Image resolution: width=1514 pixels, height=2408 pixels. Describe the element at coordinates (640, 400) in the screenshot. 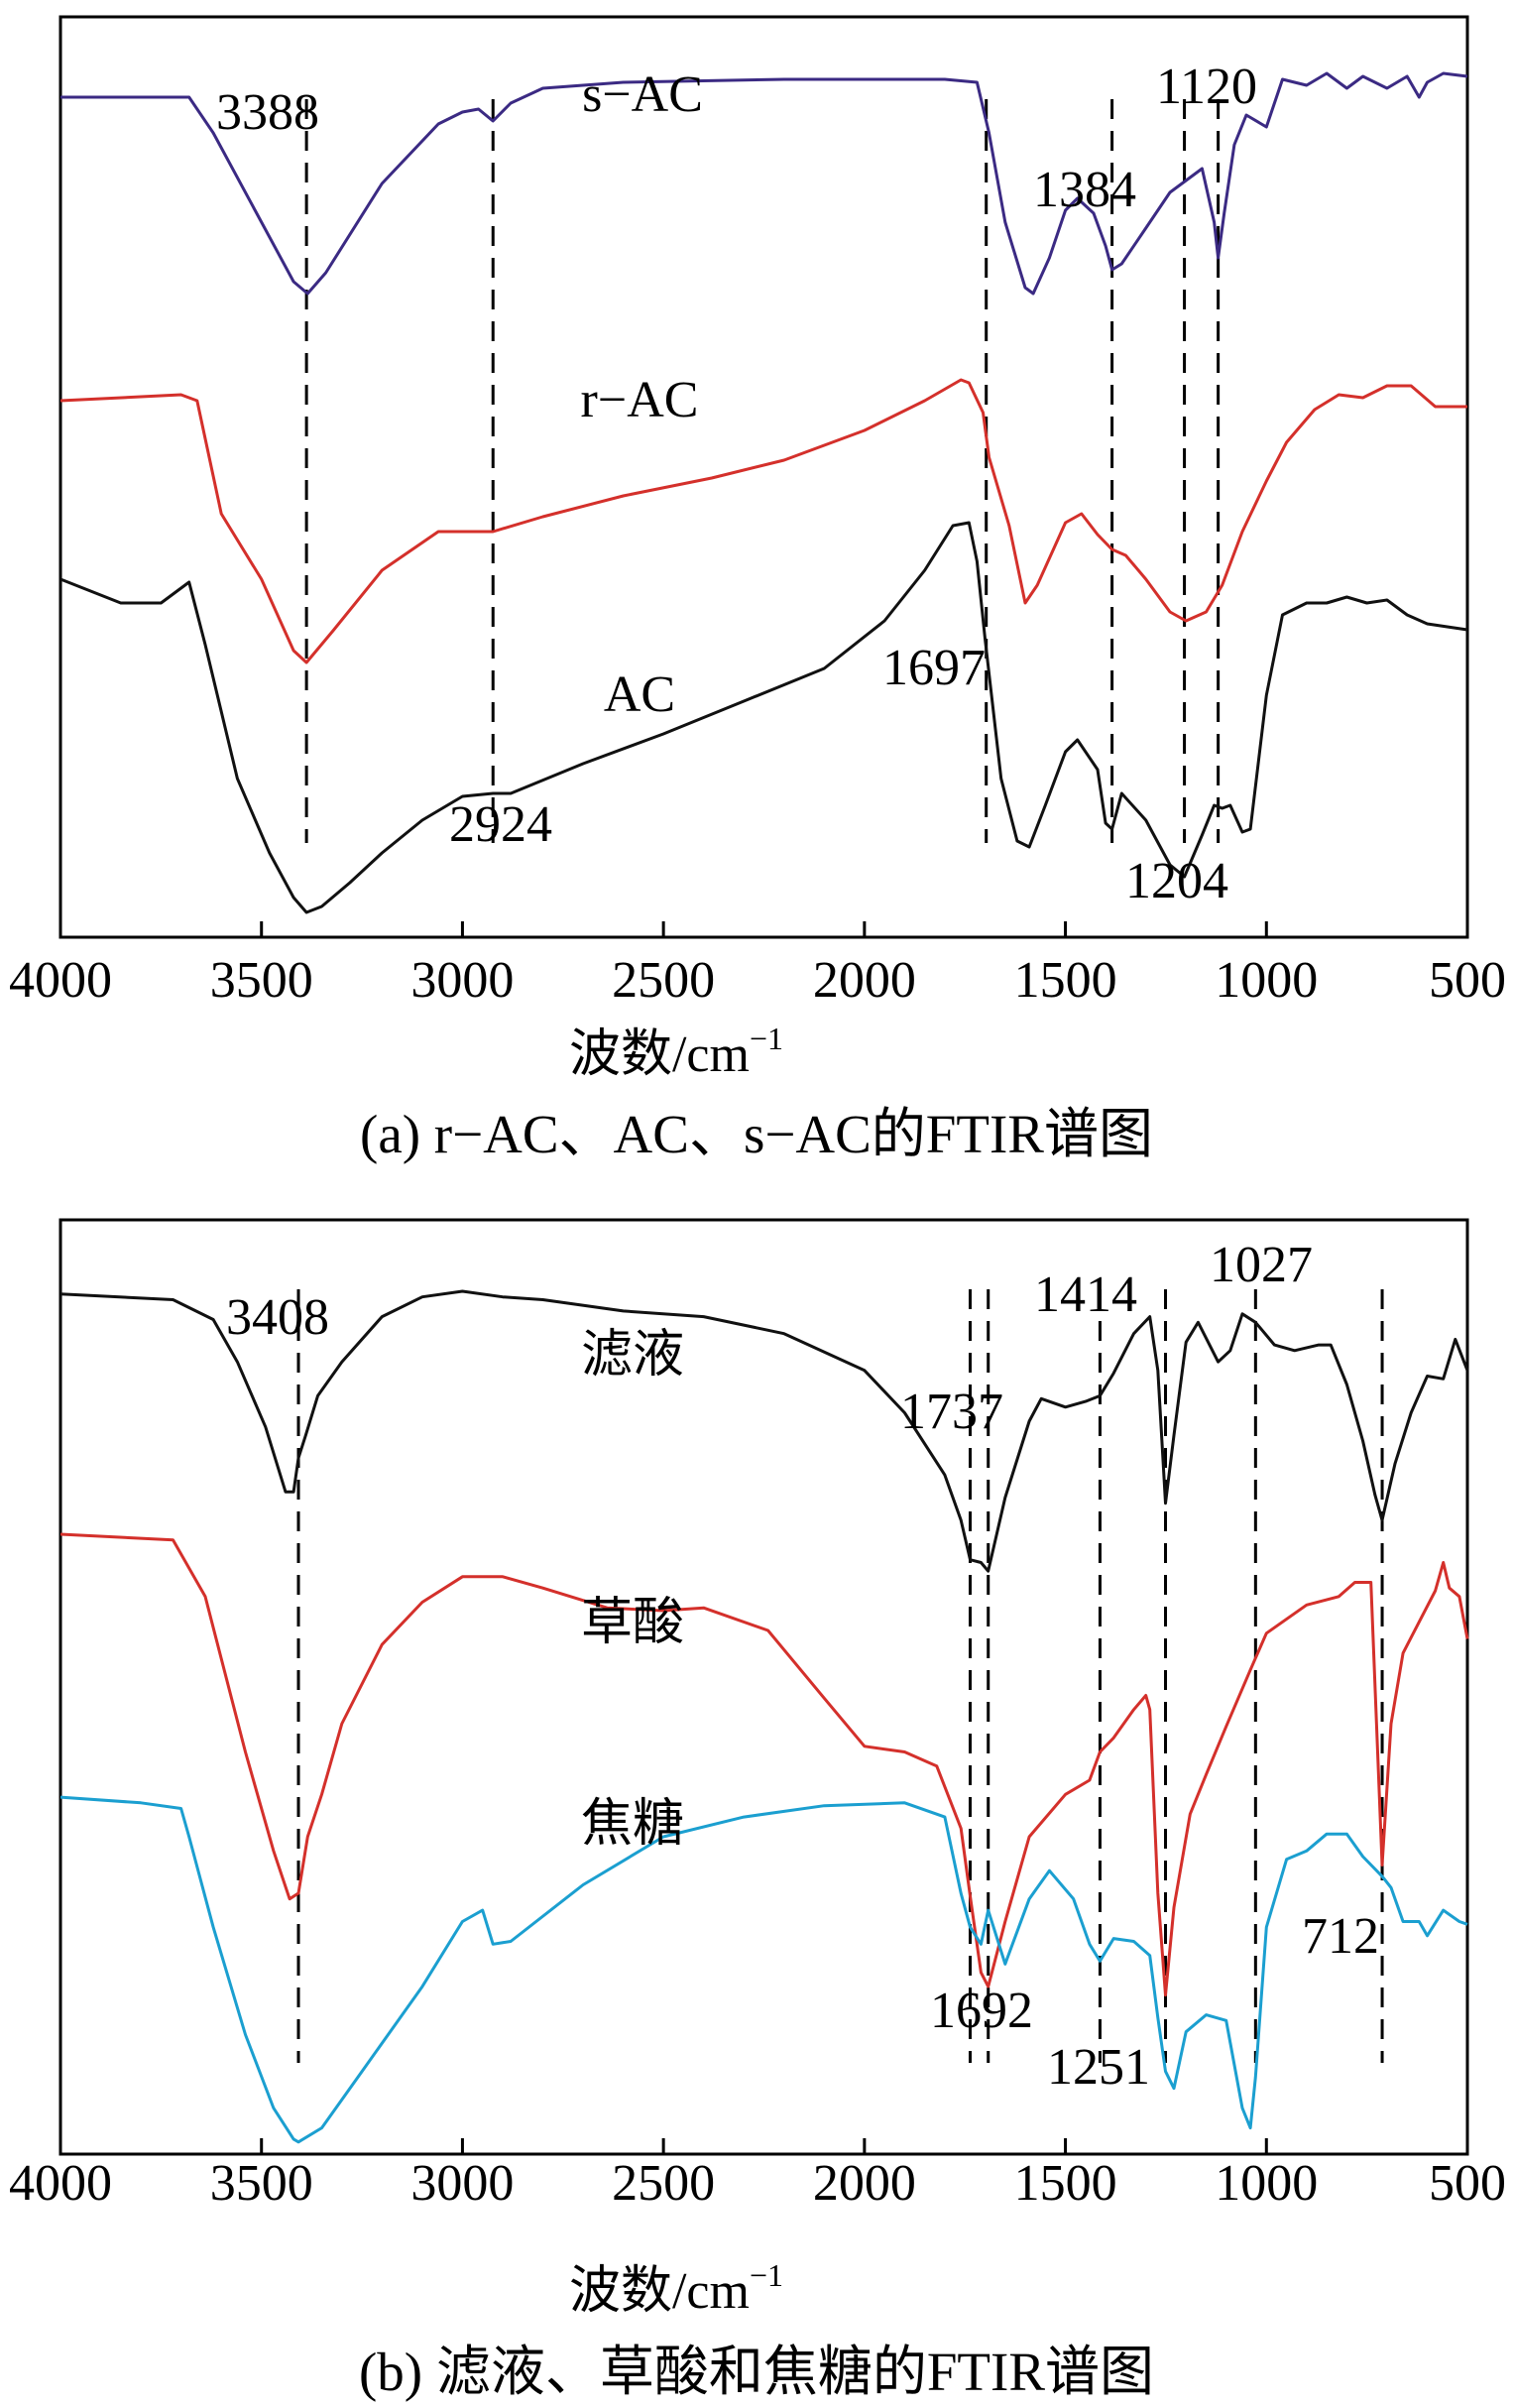

I see `series-label-r-ac: r−AC` at that location.